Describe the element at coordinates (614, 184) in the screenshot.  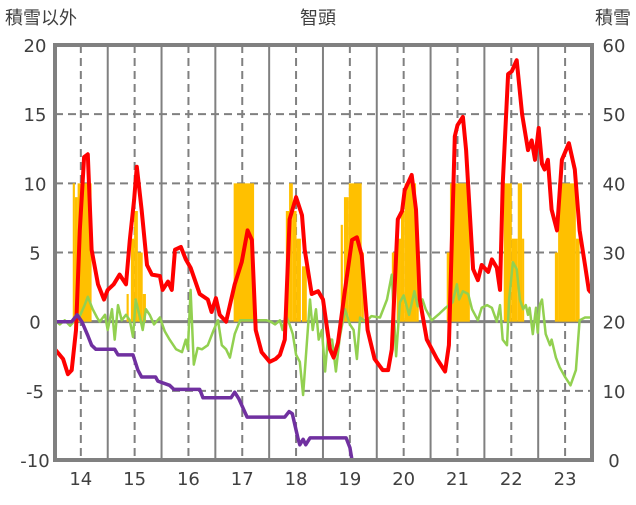
I see `y2-tick-label: 40` at that location.